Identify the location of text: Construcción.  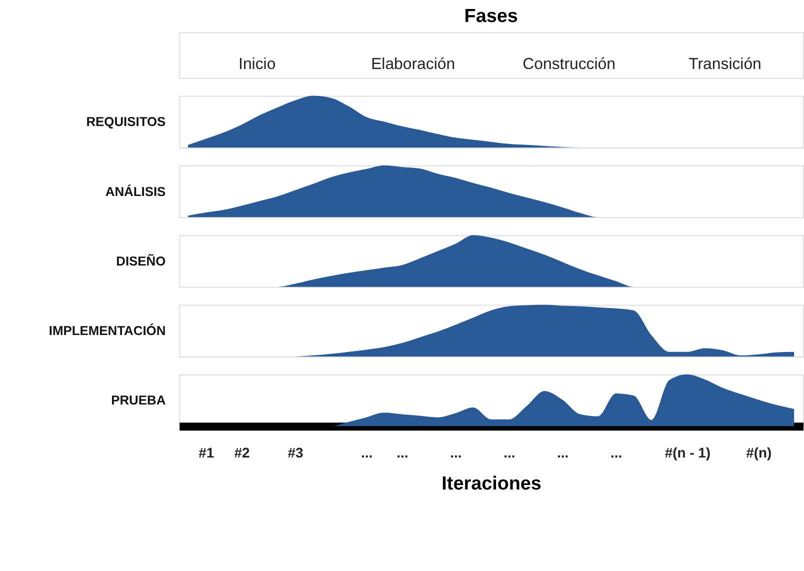
(569, 64).